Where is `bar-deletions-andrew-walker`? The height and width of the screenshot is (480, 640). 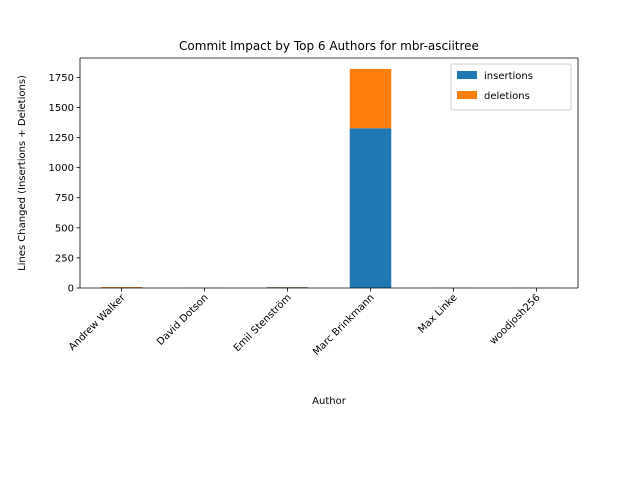 bar-deletions-andrew-walker is located at coordinates (121, 287).